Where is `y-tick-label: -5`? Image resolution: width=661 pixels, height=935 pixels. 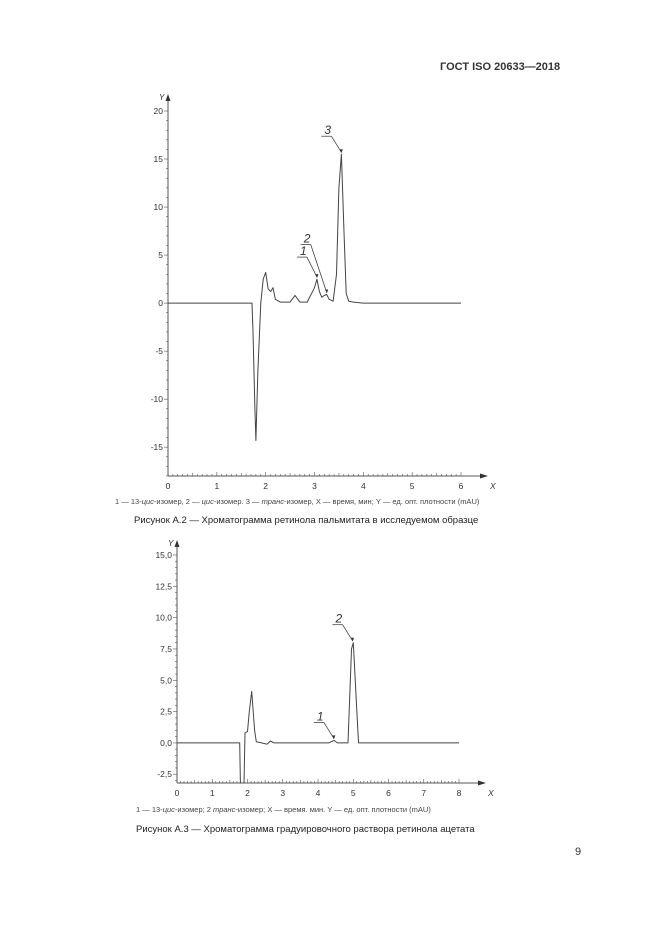 y-tick-label: -5 is located at coordinates (159, 351).